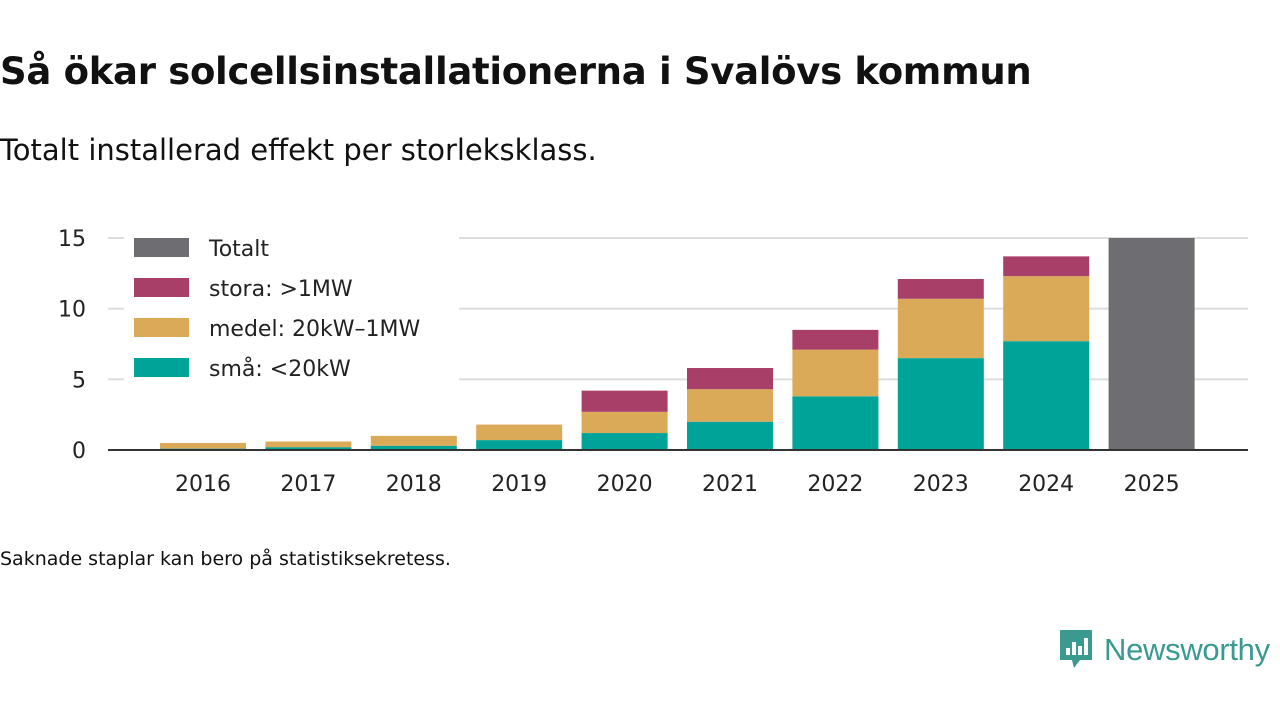  Describe the element at coordinates (730, 484) in the screenshot. I see `x-tick-label: 2021` at that location.